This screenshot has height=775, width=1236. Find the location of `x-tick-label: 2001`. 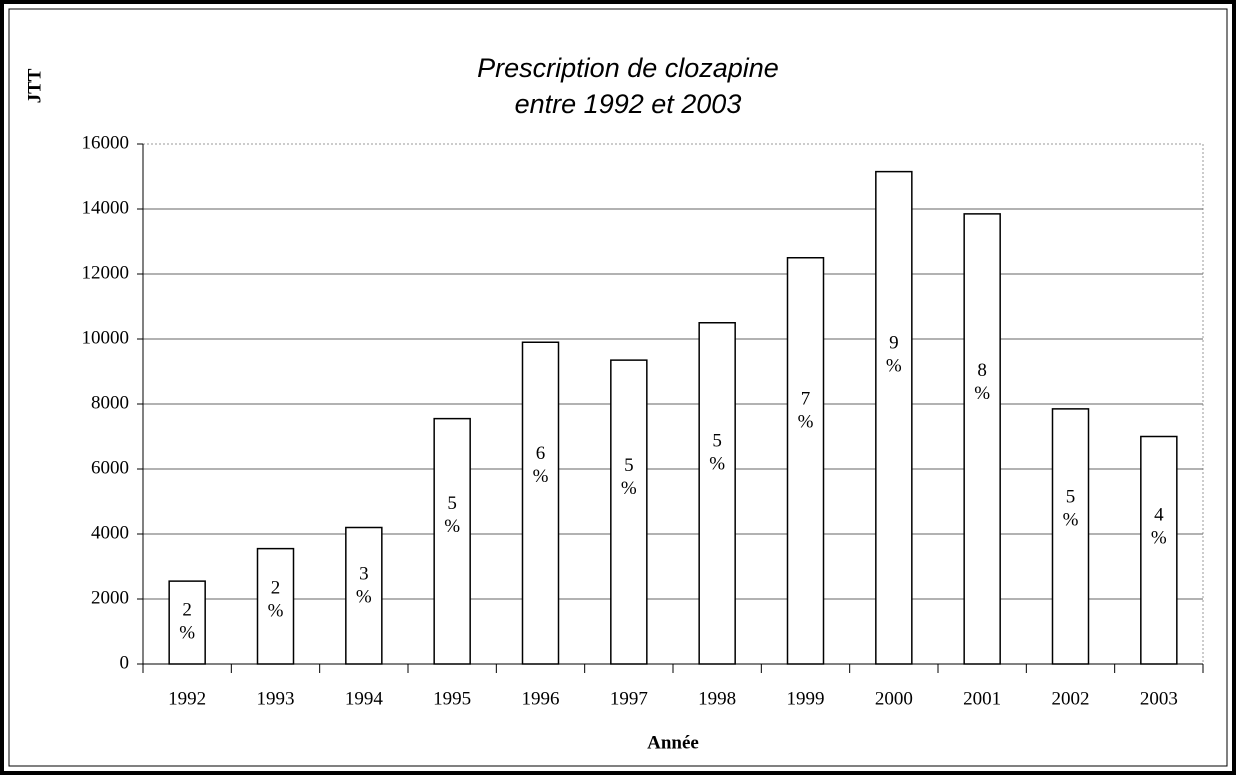

x-tick-label: 2001 is located at coordinates (982, 698).